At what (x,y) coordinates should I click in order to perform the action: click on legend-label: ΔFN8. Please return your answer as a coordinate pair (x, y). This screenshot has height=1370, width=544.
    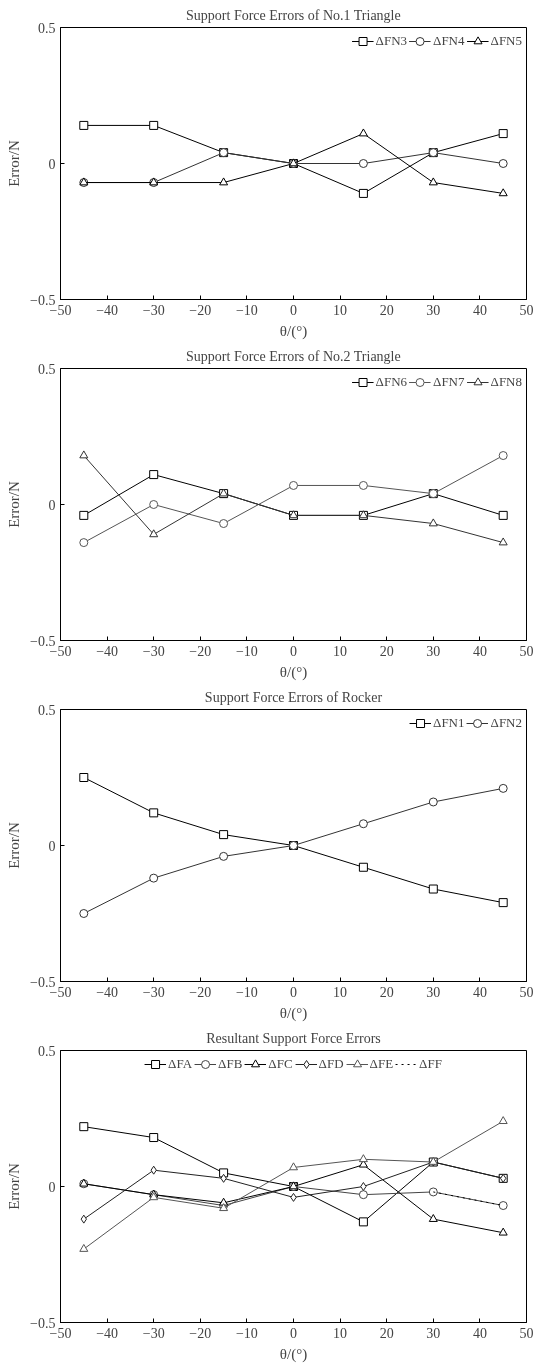
    Looking at the image, I should click on (506, 382).